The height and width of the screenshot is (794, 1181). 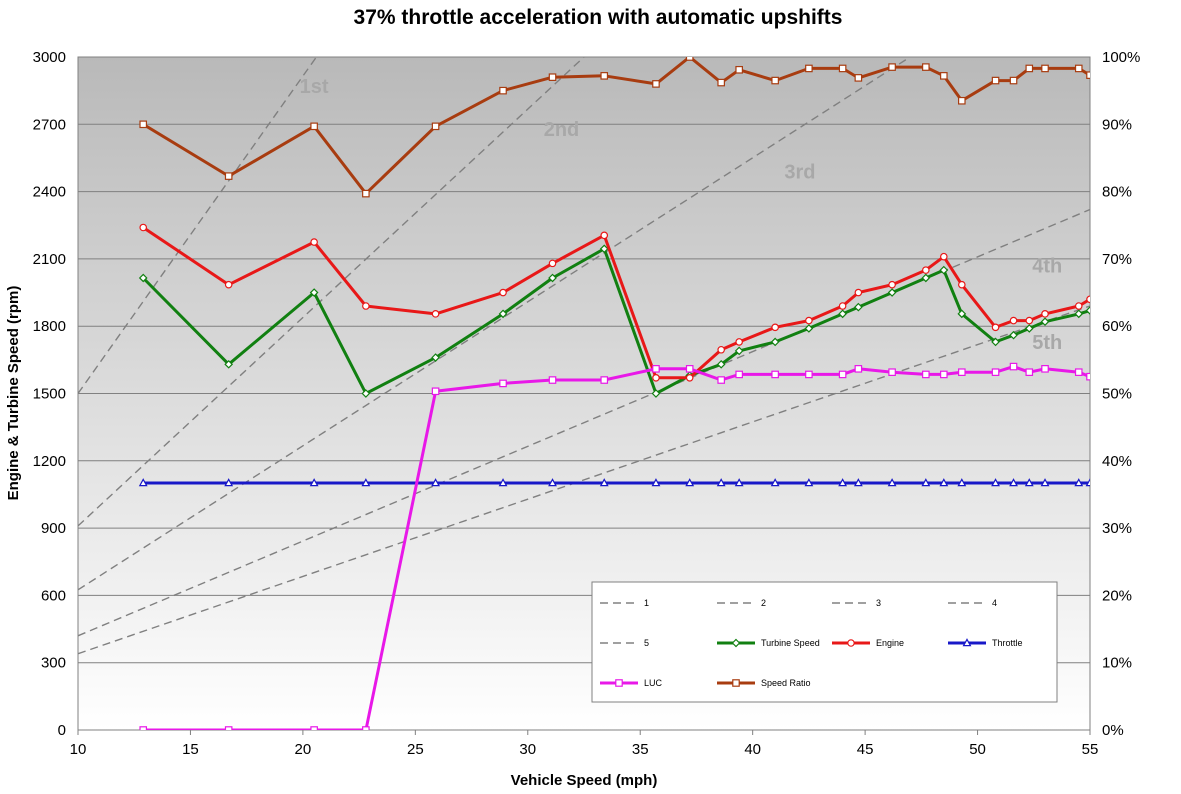 What do you see at coordinates (584, 744) in the screenshot?
I see `x-axis-ticks: 10 15 20 25 30 35 40 45 50 55` at bounding box center [584, 744].